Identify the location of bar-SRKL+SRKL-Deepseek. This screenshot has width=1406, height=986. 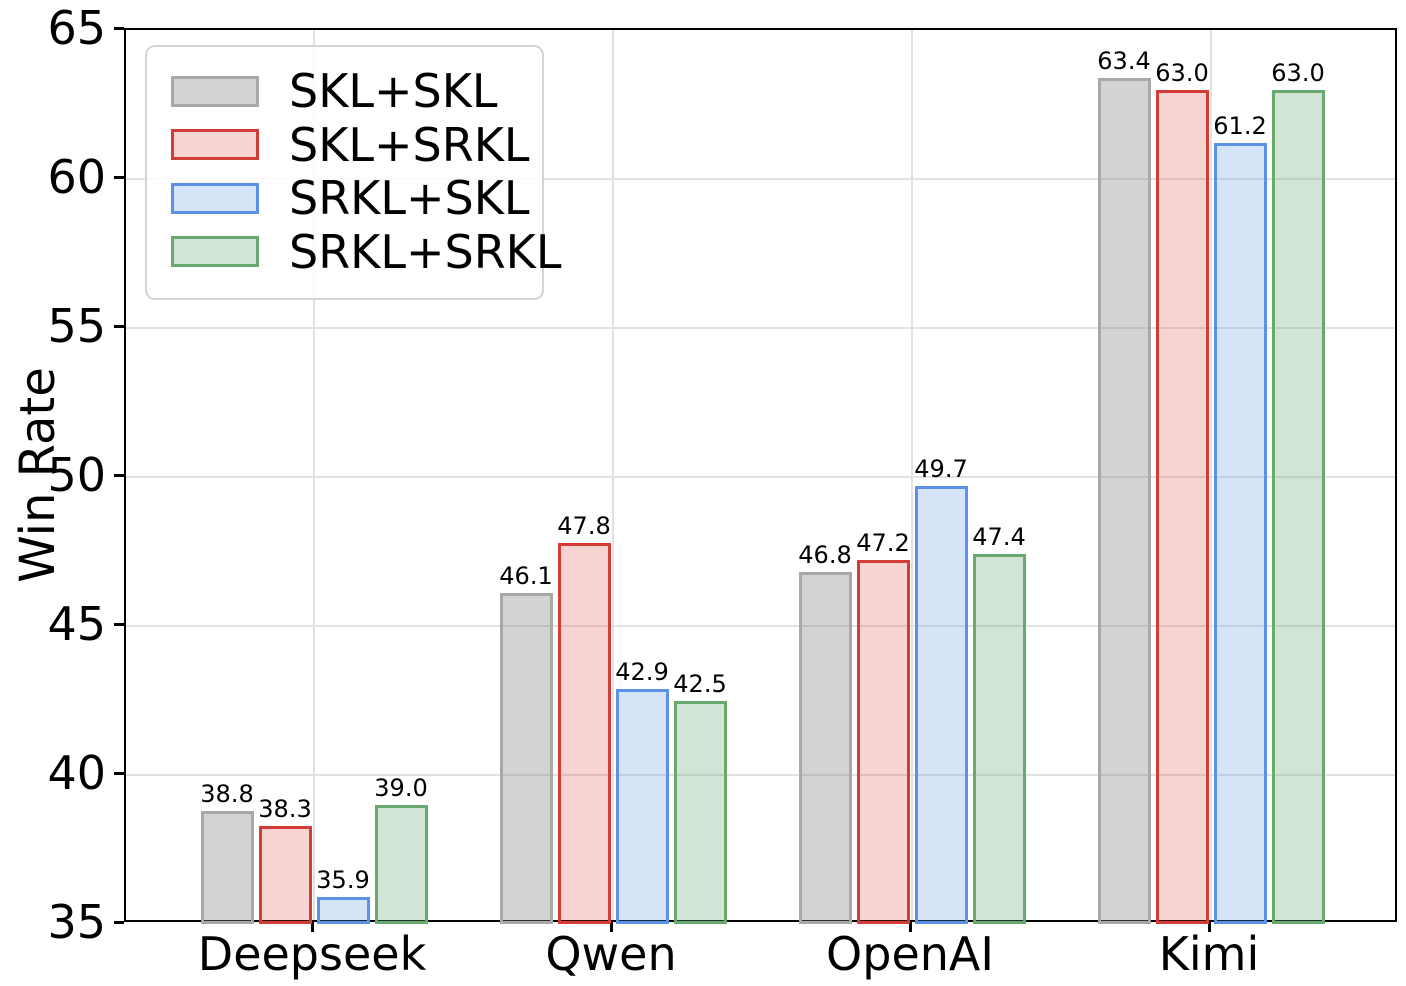
(401, 864).